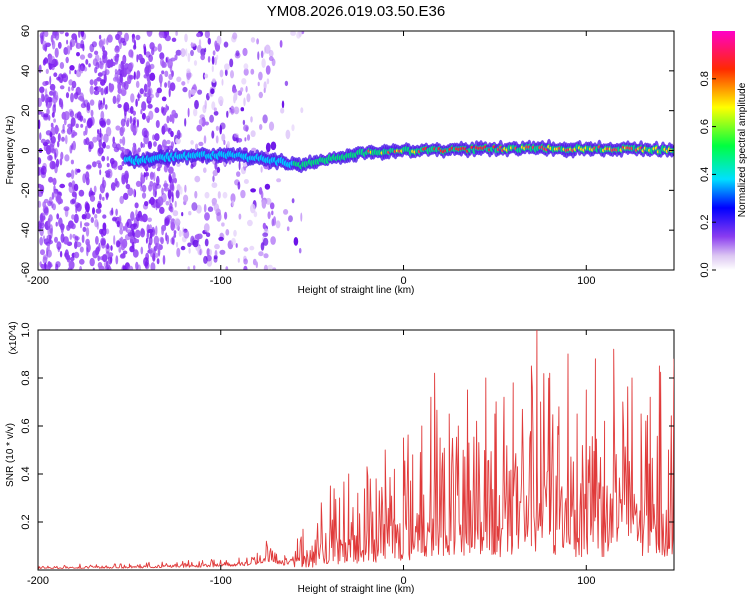  Describe the element at coordinates (742, 149) in the screenshot. I see `colorbar-label: Normalized spectral amplitude` at that location.